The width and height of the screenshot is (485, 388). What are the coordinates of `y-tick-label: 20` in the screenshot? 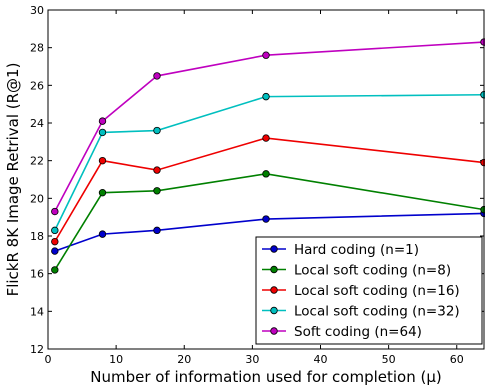 It's located at (37, 198).